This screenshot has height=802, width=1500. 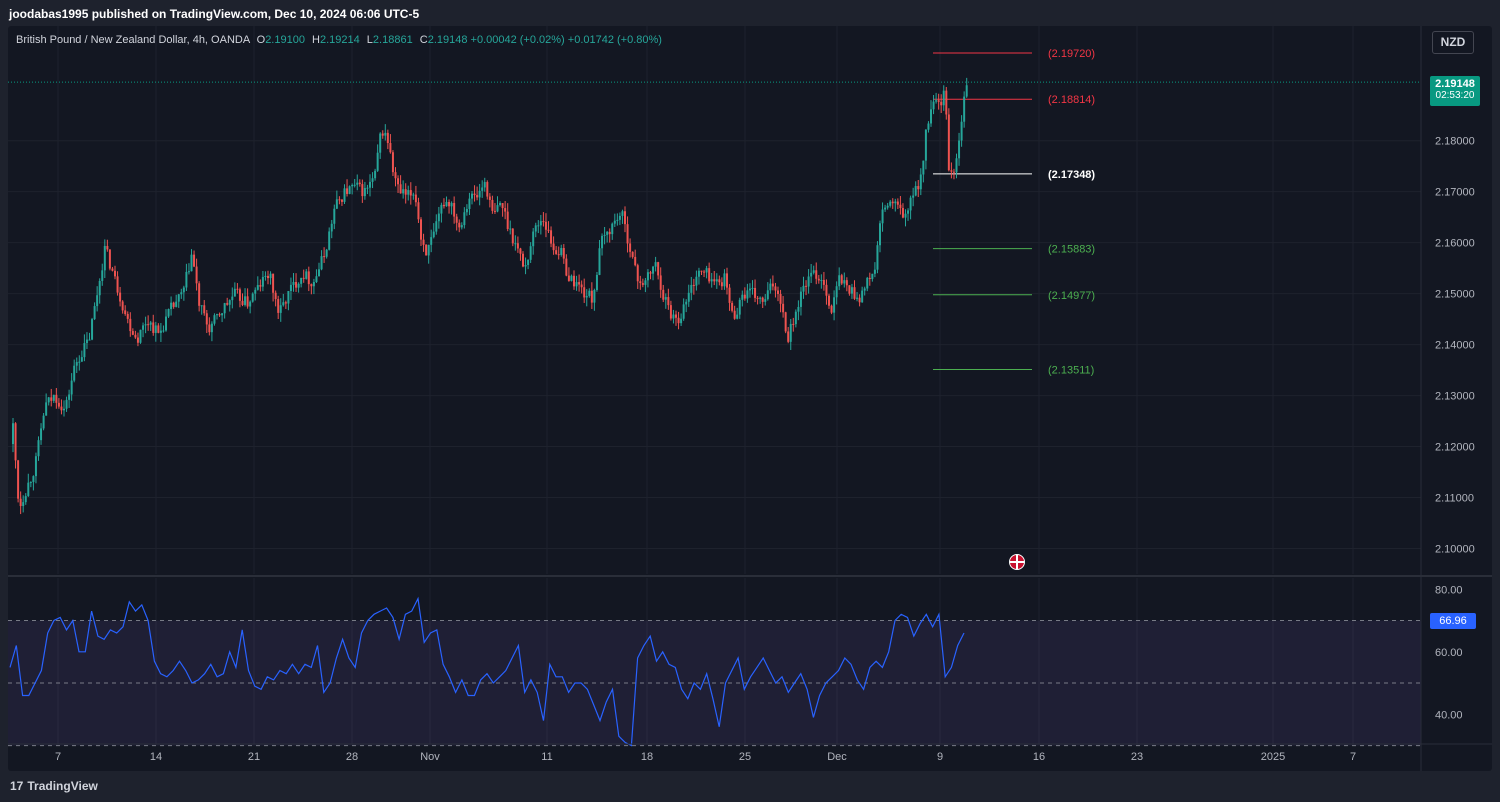 What do you see at coordinates (1455, 142) in the screenshot?
I see `price-tick-label: 2.18000` at bounding box center [1455, 142].